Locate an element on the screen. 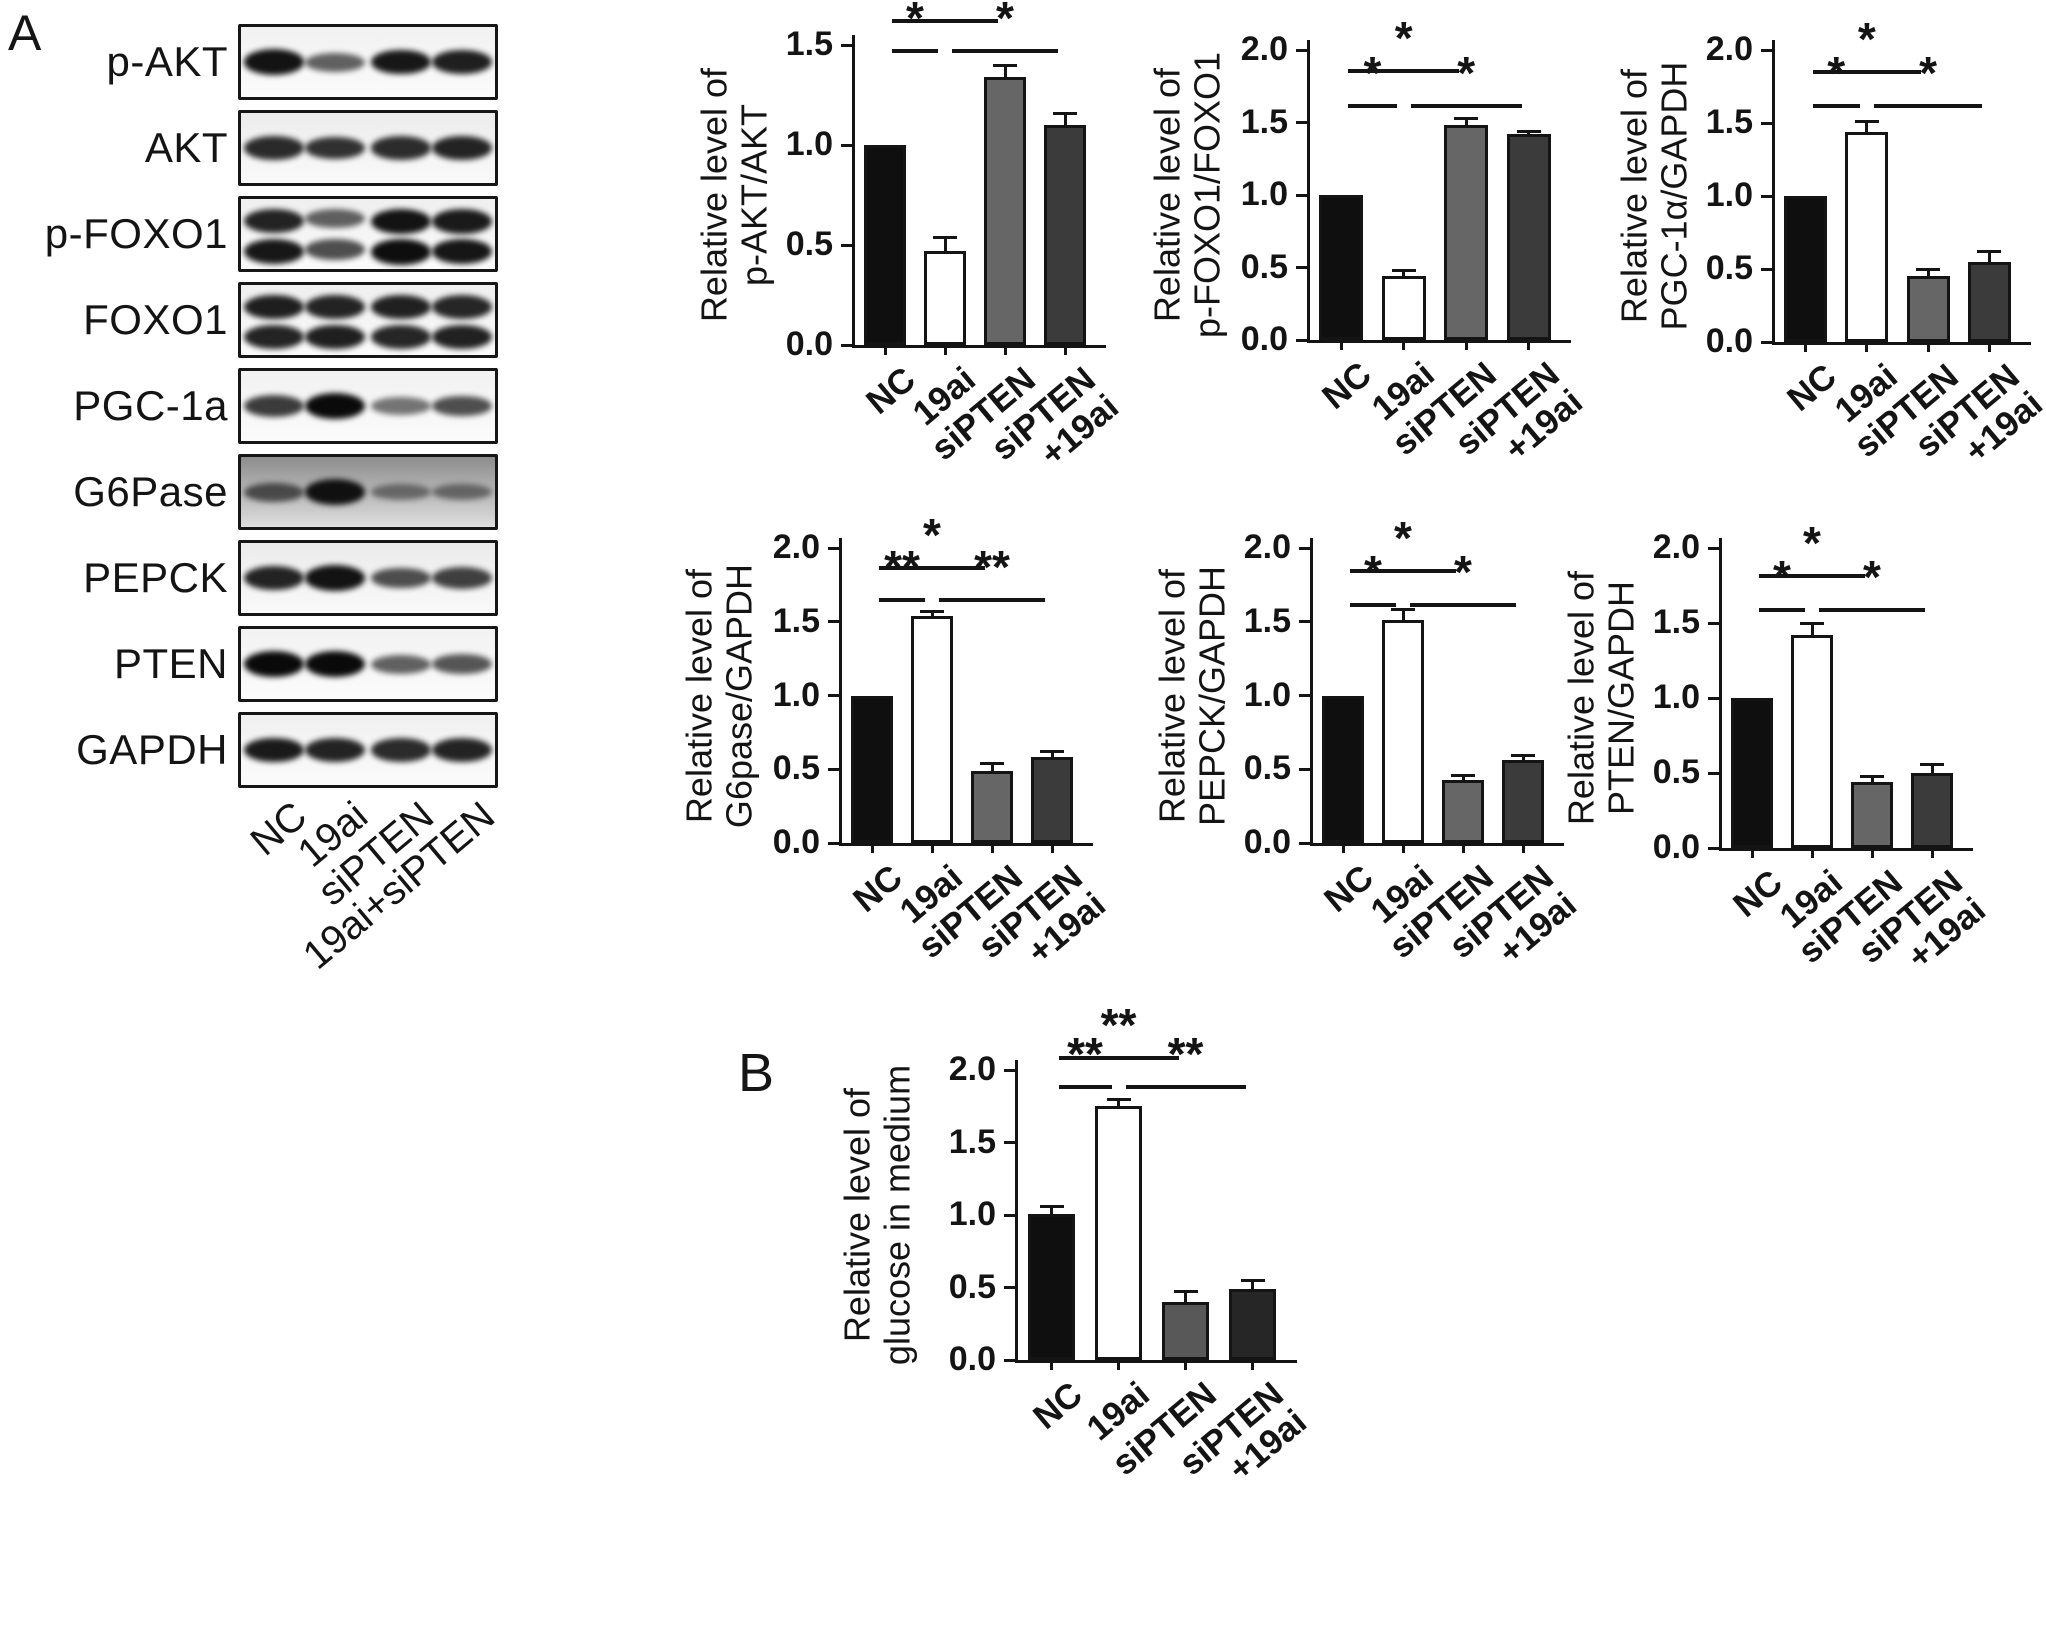  significance-label: ** is located at coordinates (1185, 1053).